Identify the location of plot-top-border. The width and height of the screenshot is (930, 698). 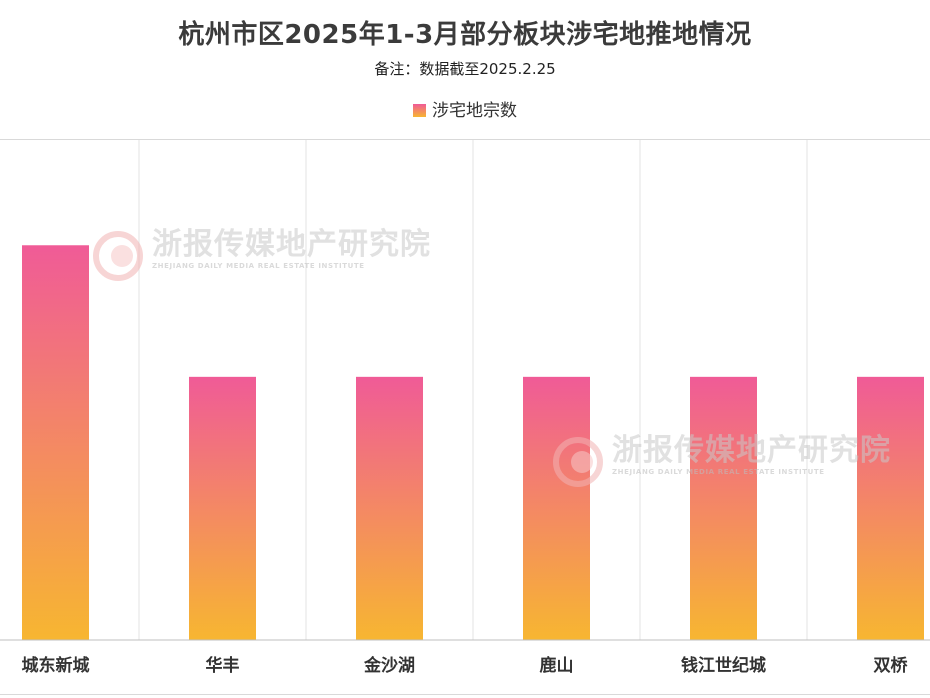
(465, 139).